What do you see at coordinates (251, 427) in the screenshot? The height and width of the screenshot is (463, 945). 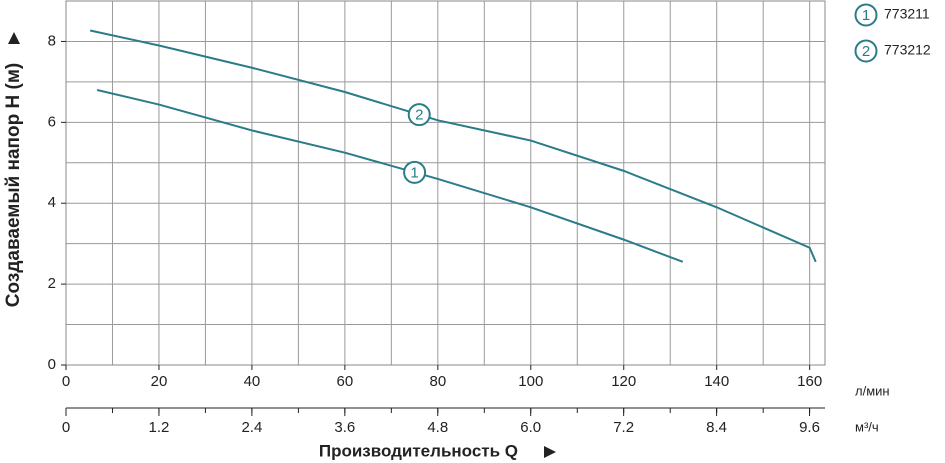 I see `x2-tick-label: 2.4` at bounding box center [251, 427].